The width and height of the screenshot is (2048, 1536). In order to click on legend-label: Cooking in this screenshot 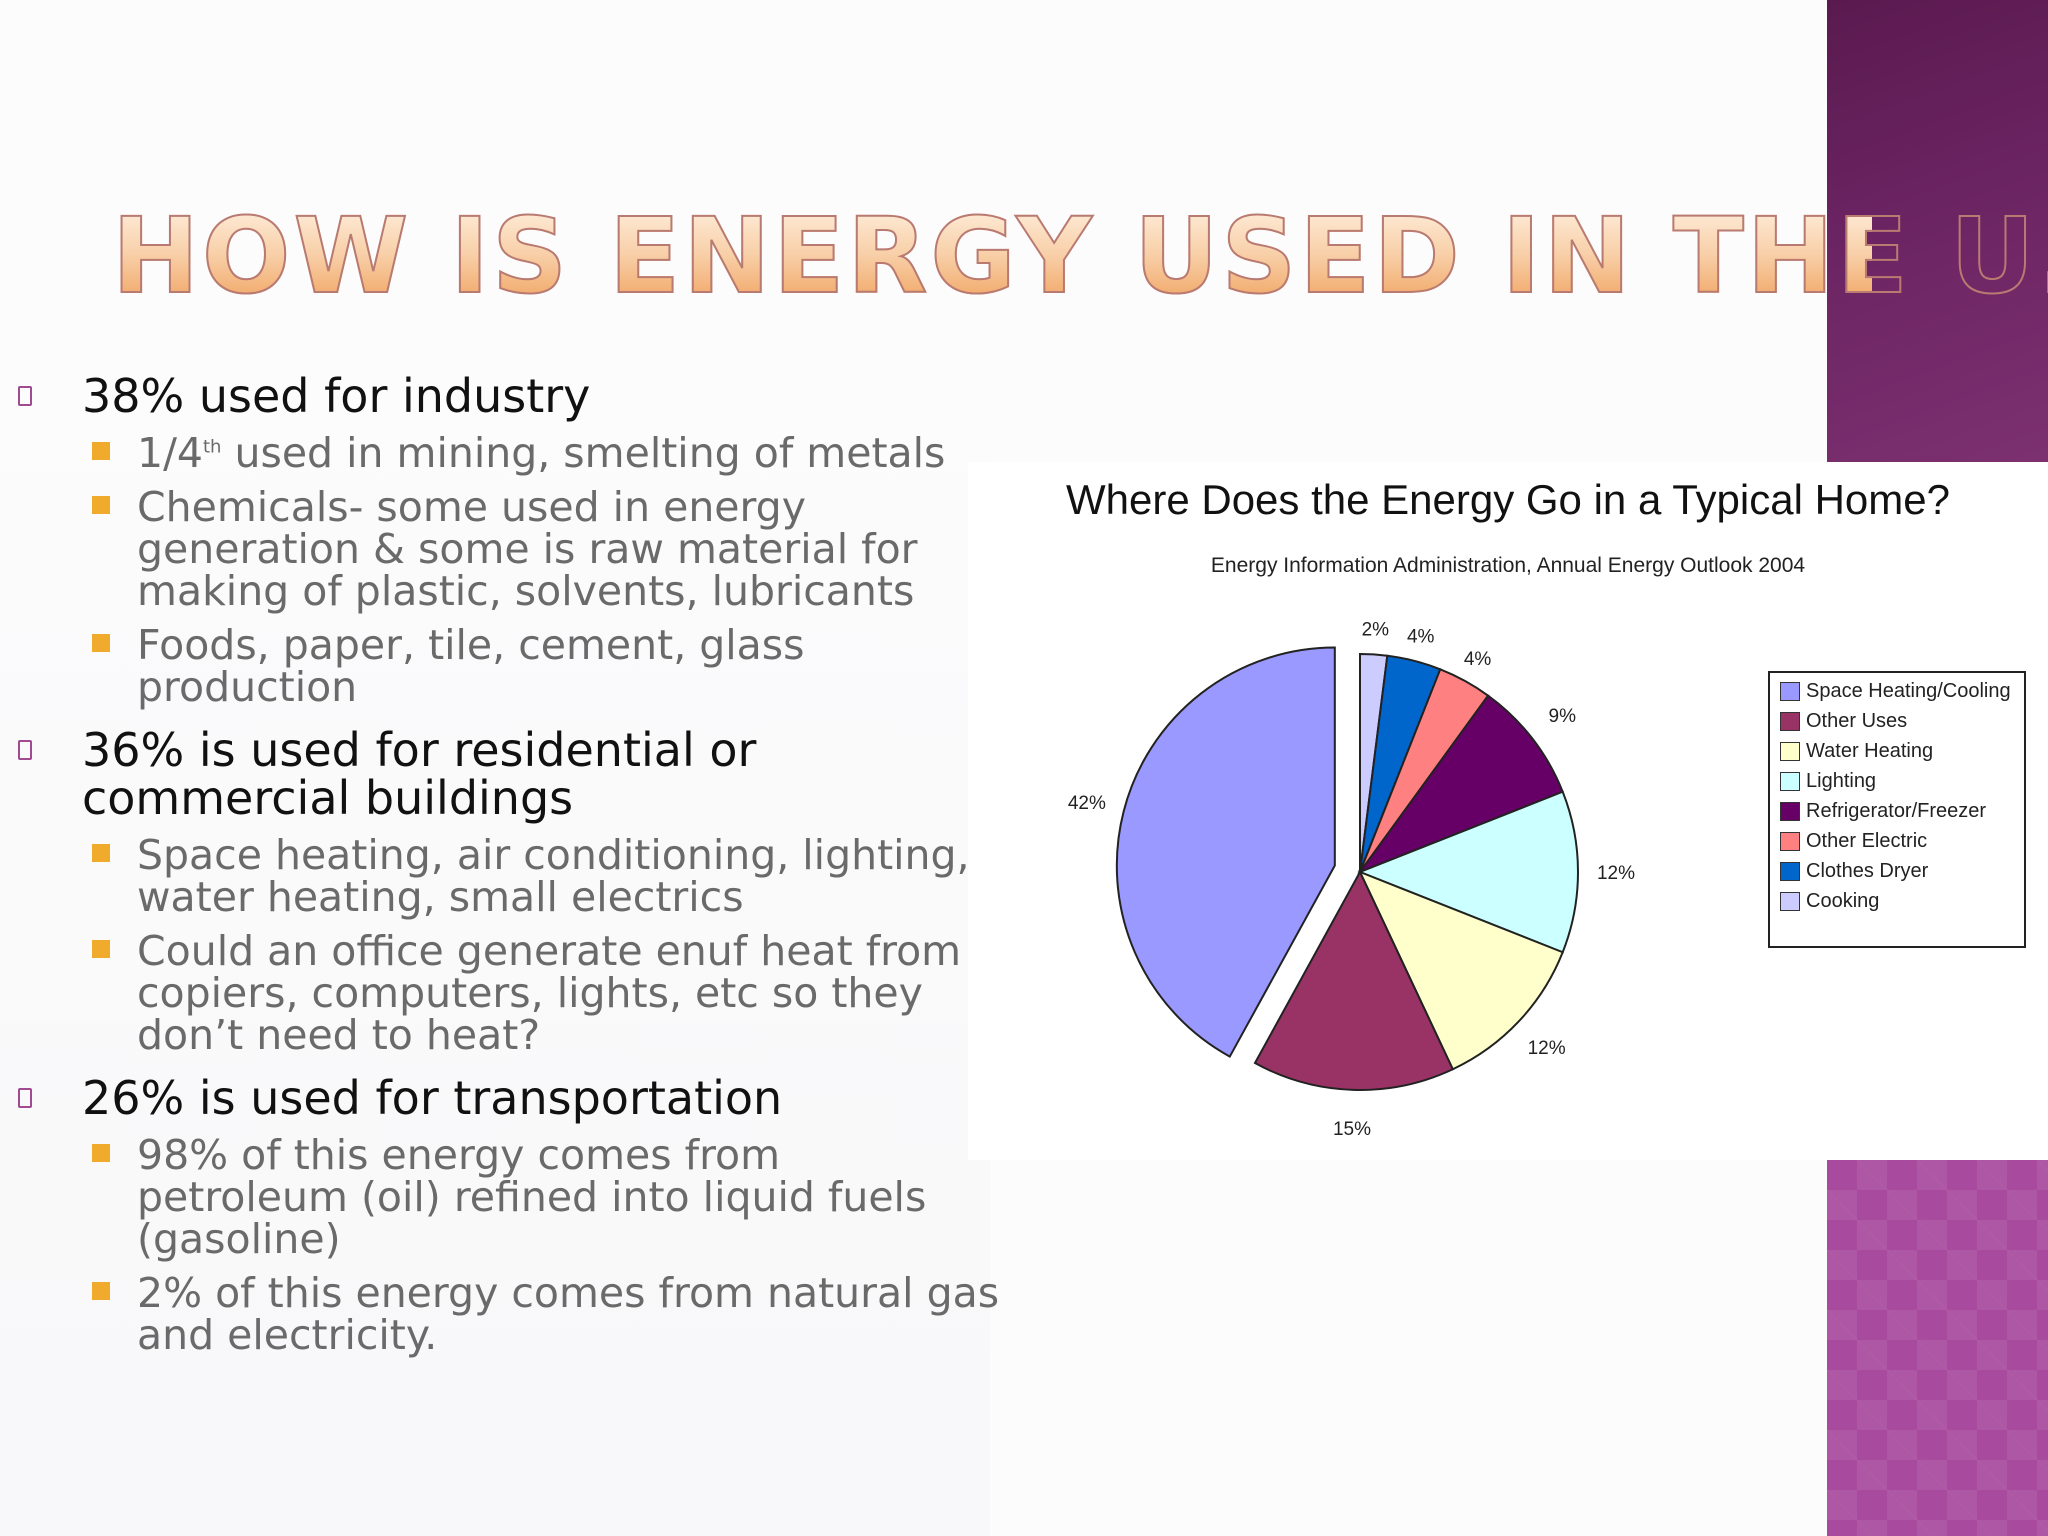, I will do `click(1843, 901)`.